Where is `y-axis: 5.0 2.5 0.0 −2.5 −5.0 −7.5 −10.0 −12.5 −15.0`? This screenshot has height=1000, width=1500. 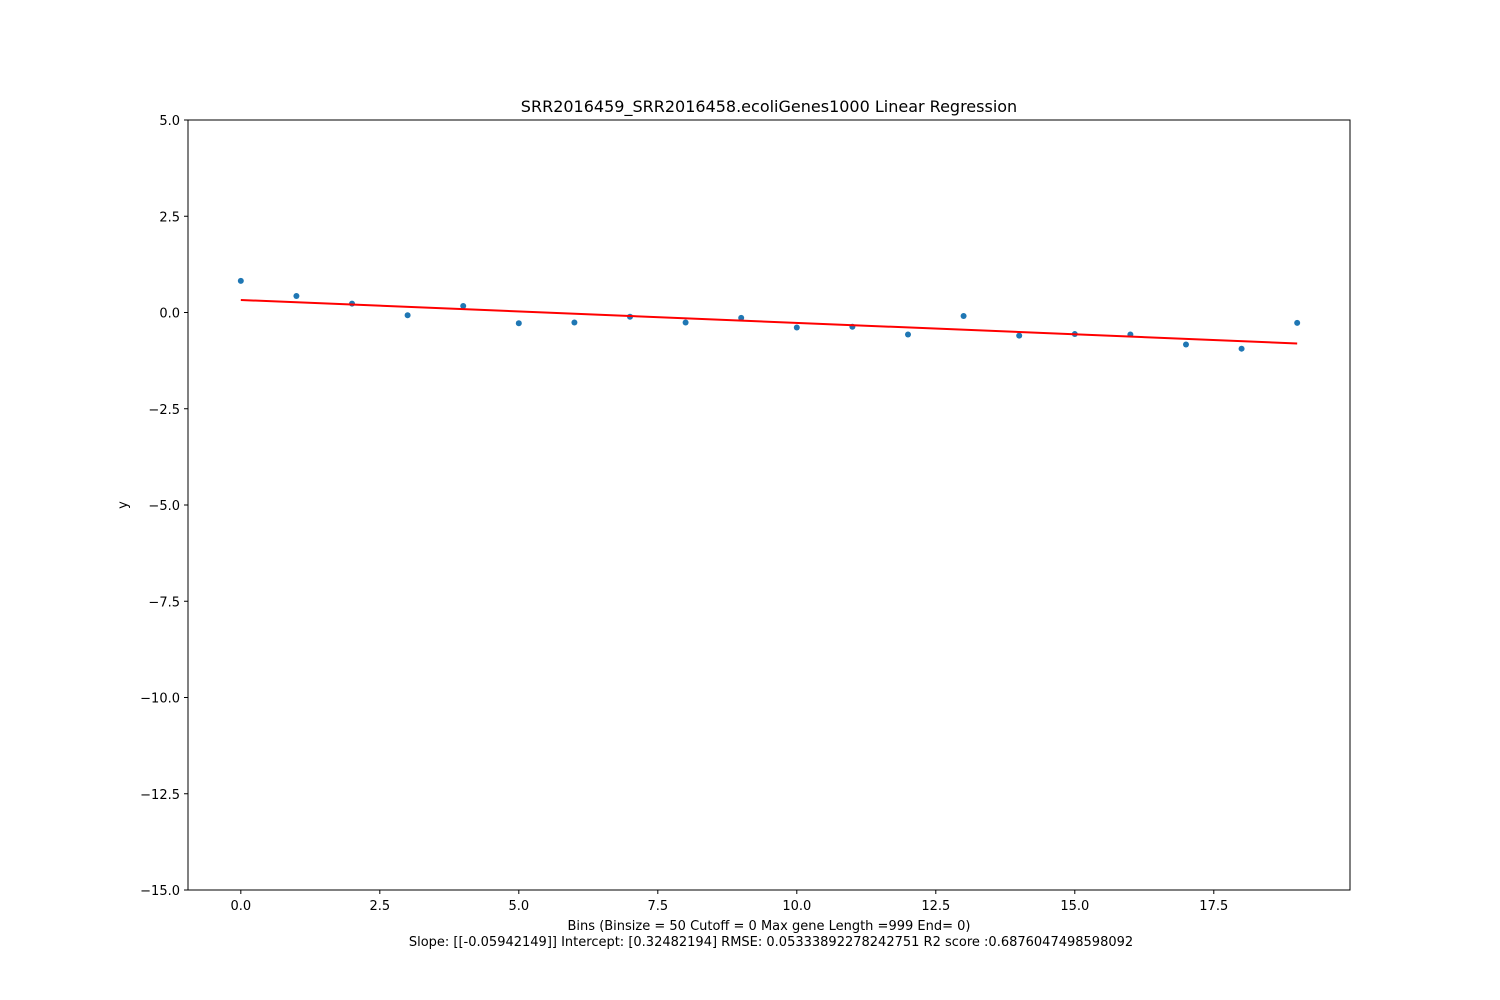
y-axis: 5.0 2.5 0.0 −2.5 −5.0 −7.5 −10.0 −12.5 −15.0 is located at coordinates (164, 506).